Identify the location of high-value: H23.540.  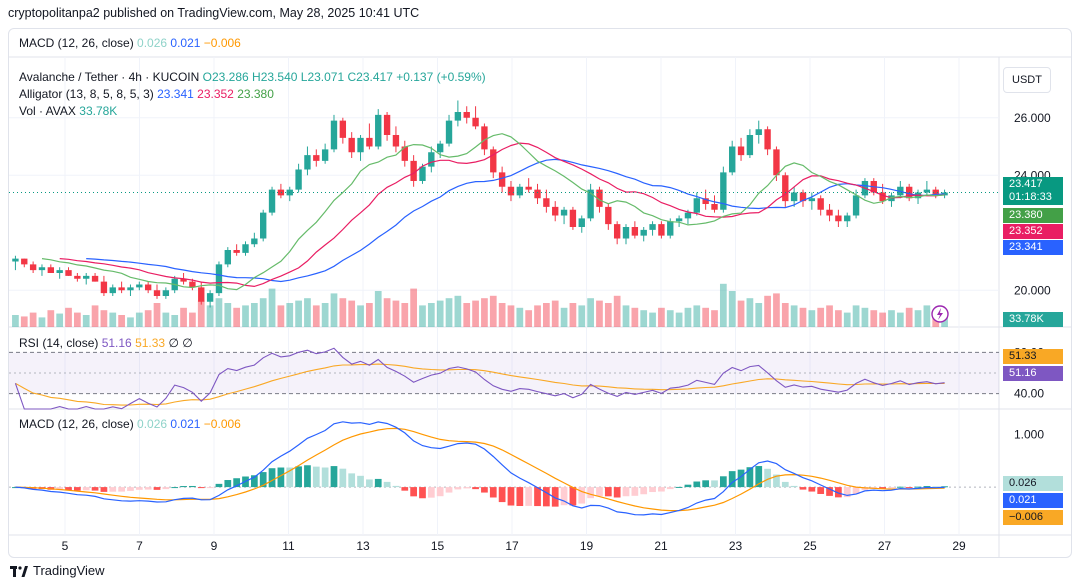
(275, 77).